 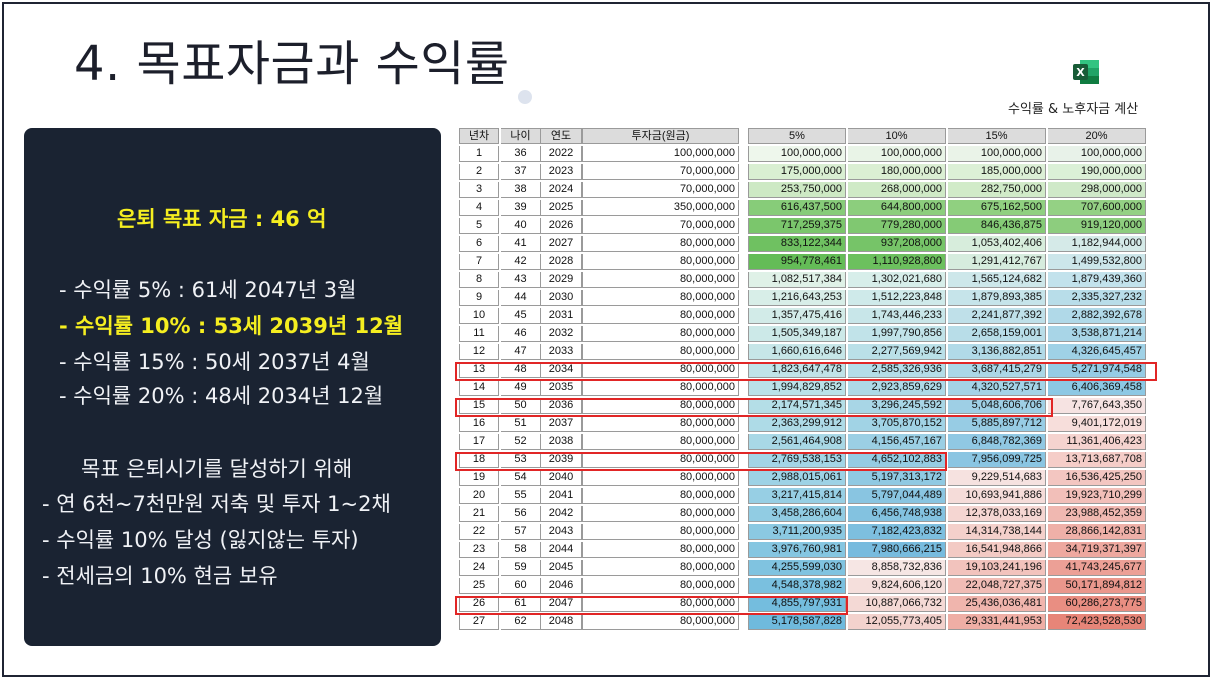 I want to click on table-cell: 13,713,687,708, so click(x=1097, y=460).